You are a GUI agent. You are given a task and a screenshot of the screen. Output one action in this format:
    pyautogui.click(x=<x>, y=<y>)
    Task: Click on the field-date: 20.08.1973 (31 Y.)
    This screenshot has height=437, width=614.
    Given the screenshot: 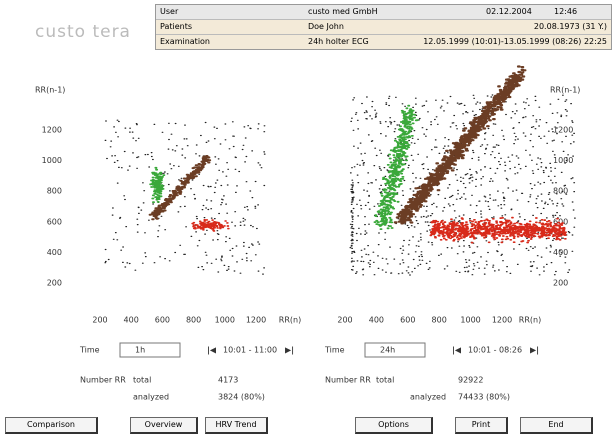 What is the action you would take?
    pyautogui.click(x=570, y=26)
    